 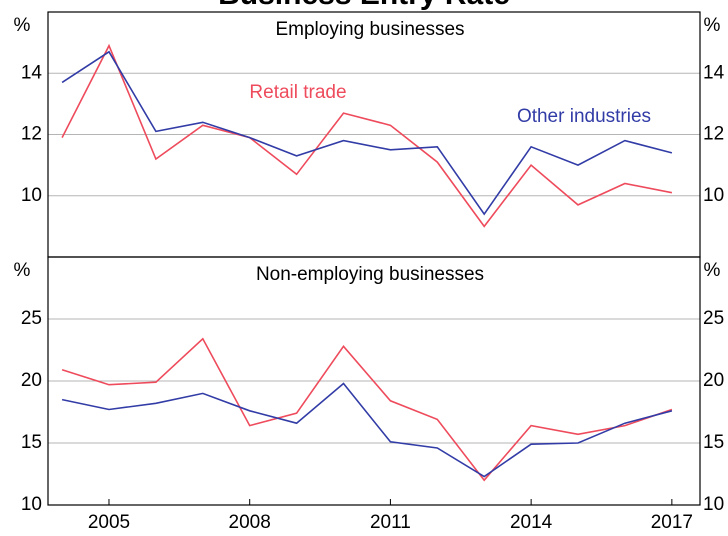 What do you see at coordinates (109, 522) in the screenshot?
I see `x-tick-label: 2005` at bounding box center [109, 522].